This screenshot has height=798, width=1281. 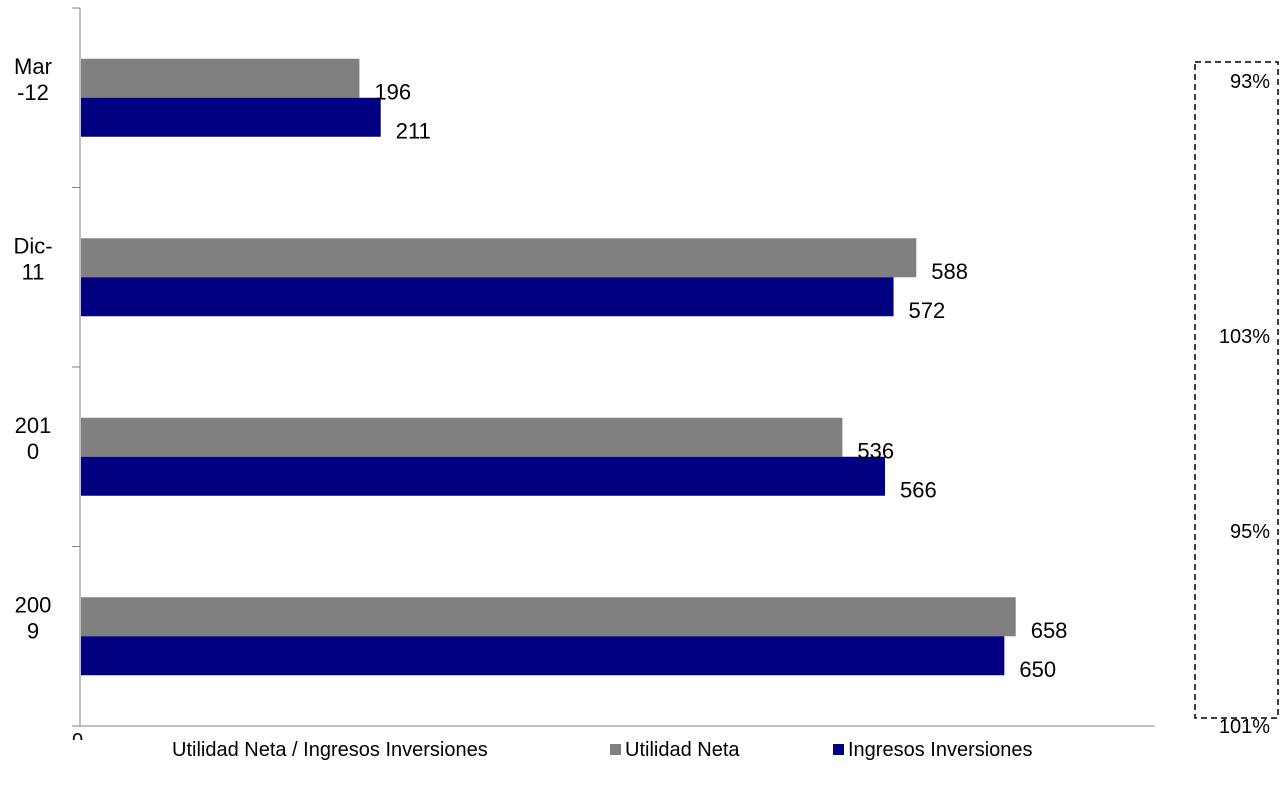 What do you see at coordinates (392, 91) in the screenshot?
I see `data-label-utilidad-neta: 196` at bounding box center [392, 91].